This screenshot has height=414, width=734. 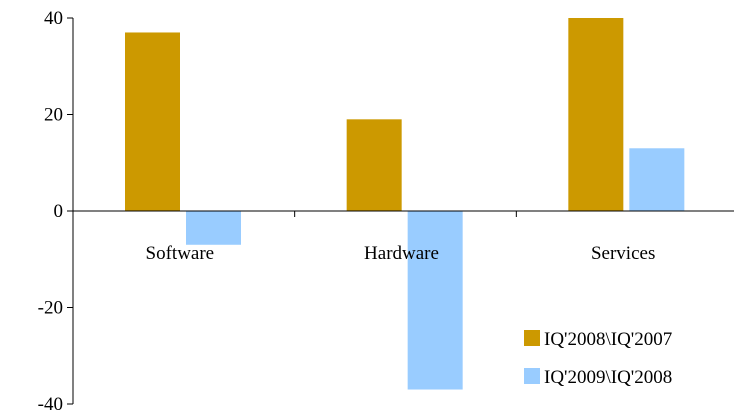 What do you see at coordinates (623, 253) in the screenshot?
I see `category-label-services: Services` at bounding box center [623, 253].